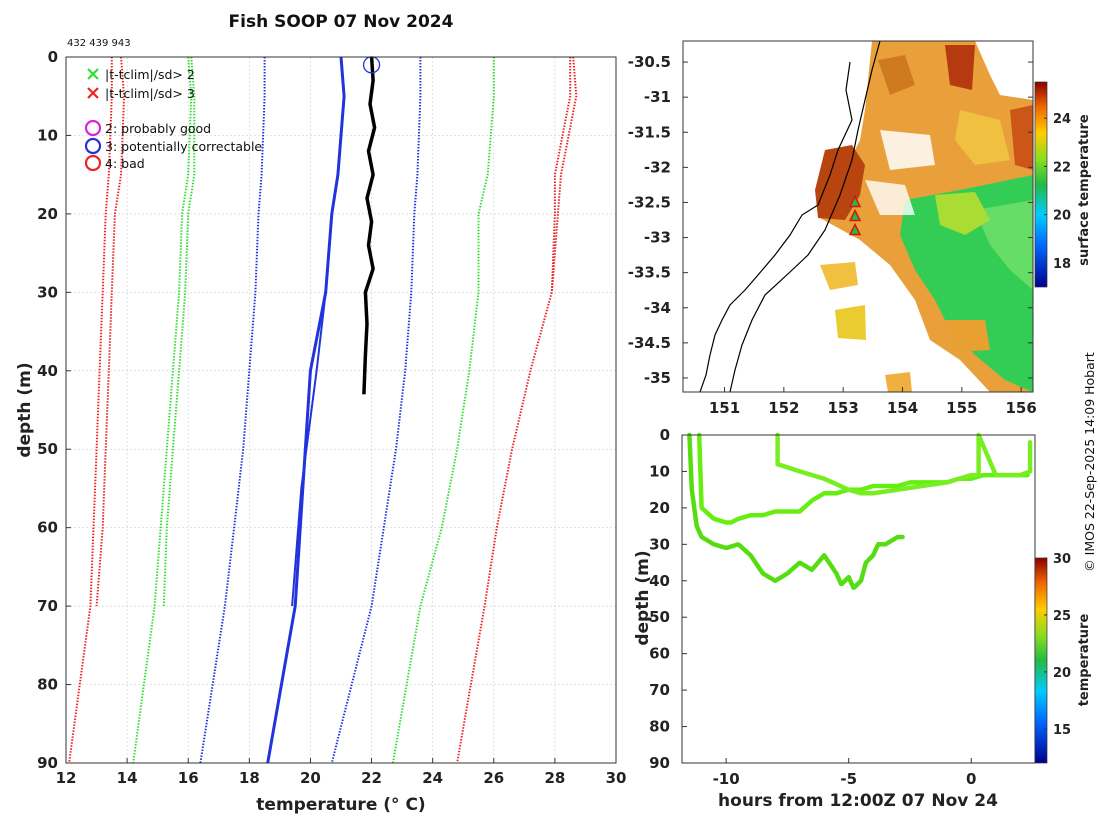 This screenshot has width=1100, height=820. I want to click on legend-label: |t-tclim|/sd> 2, so click(150, 74).